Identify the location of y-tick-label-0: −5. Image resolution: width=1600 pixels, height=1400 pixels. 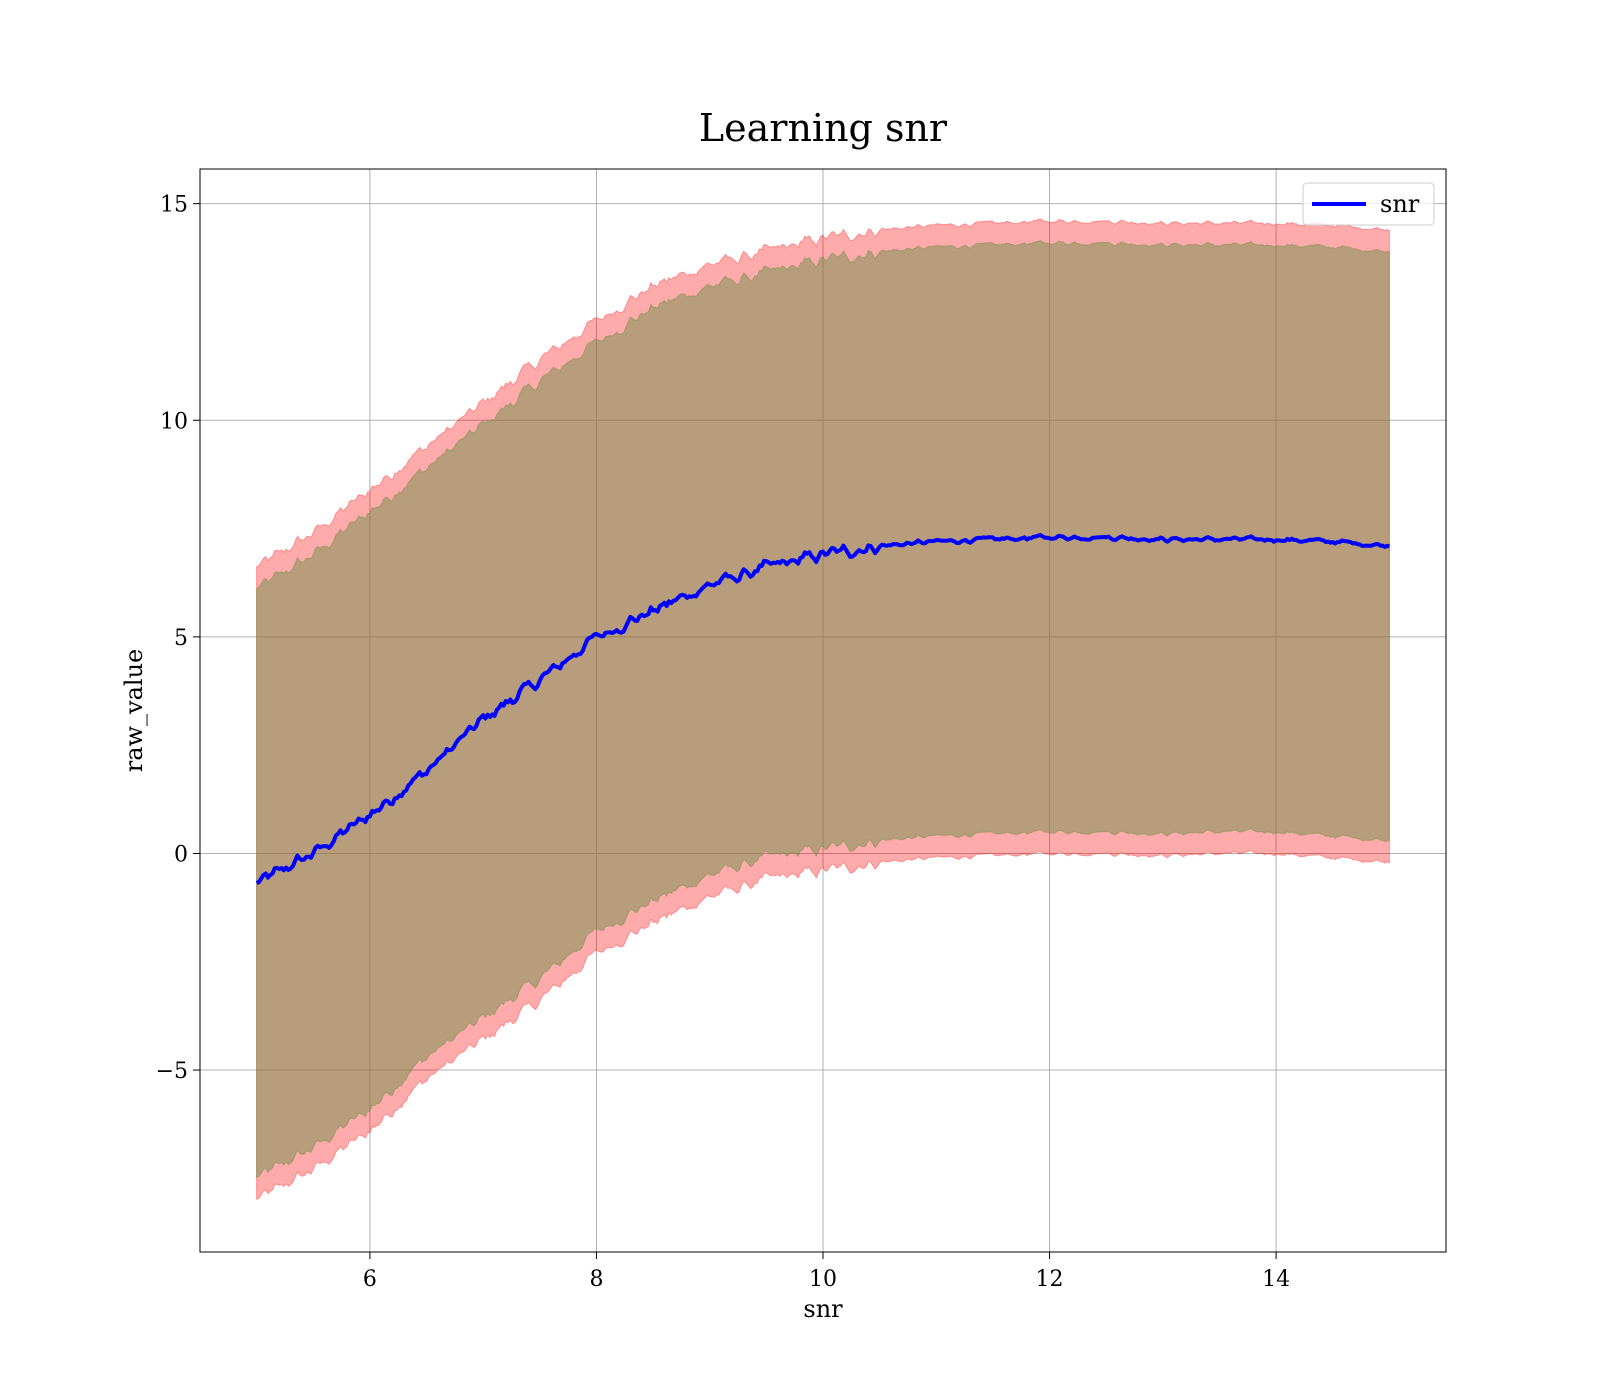
(172, 1071).